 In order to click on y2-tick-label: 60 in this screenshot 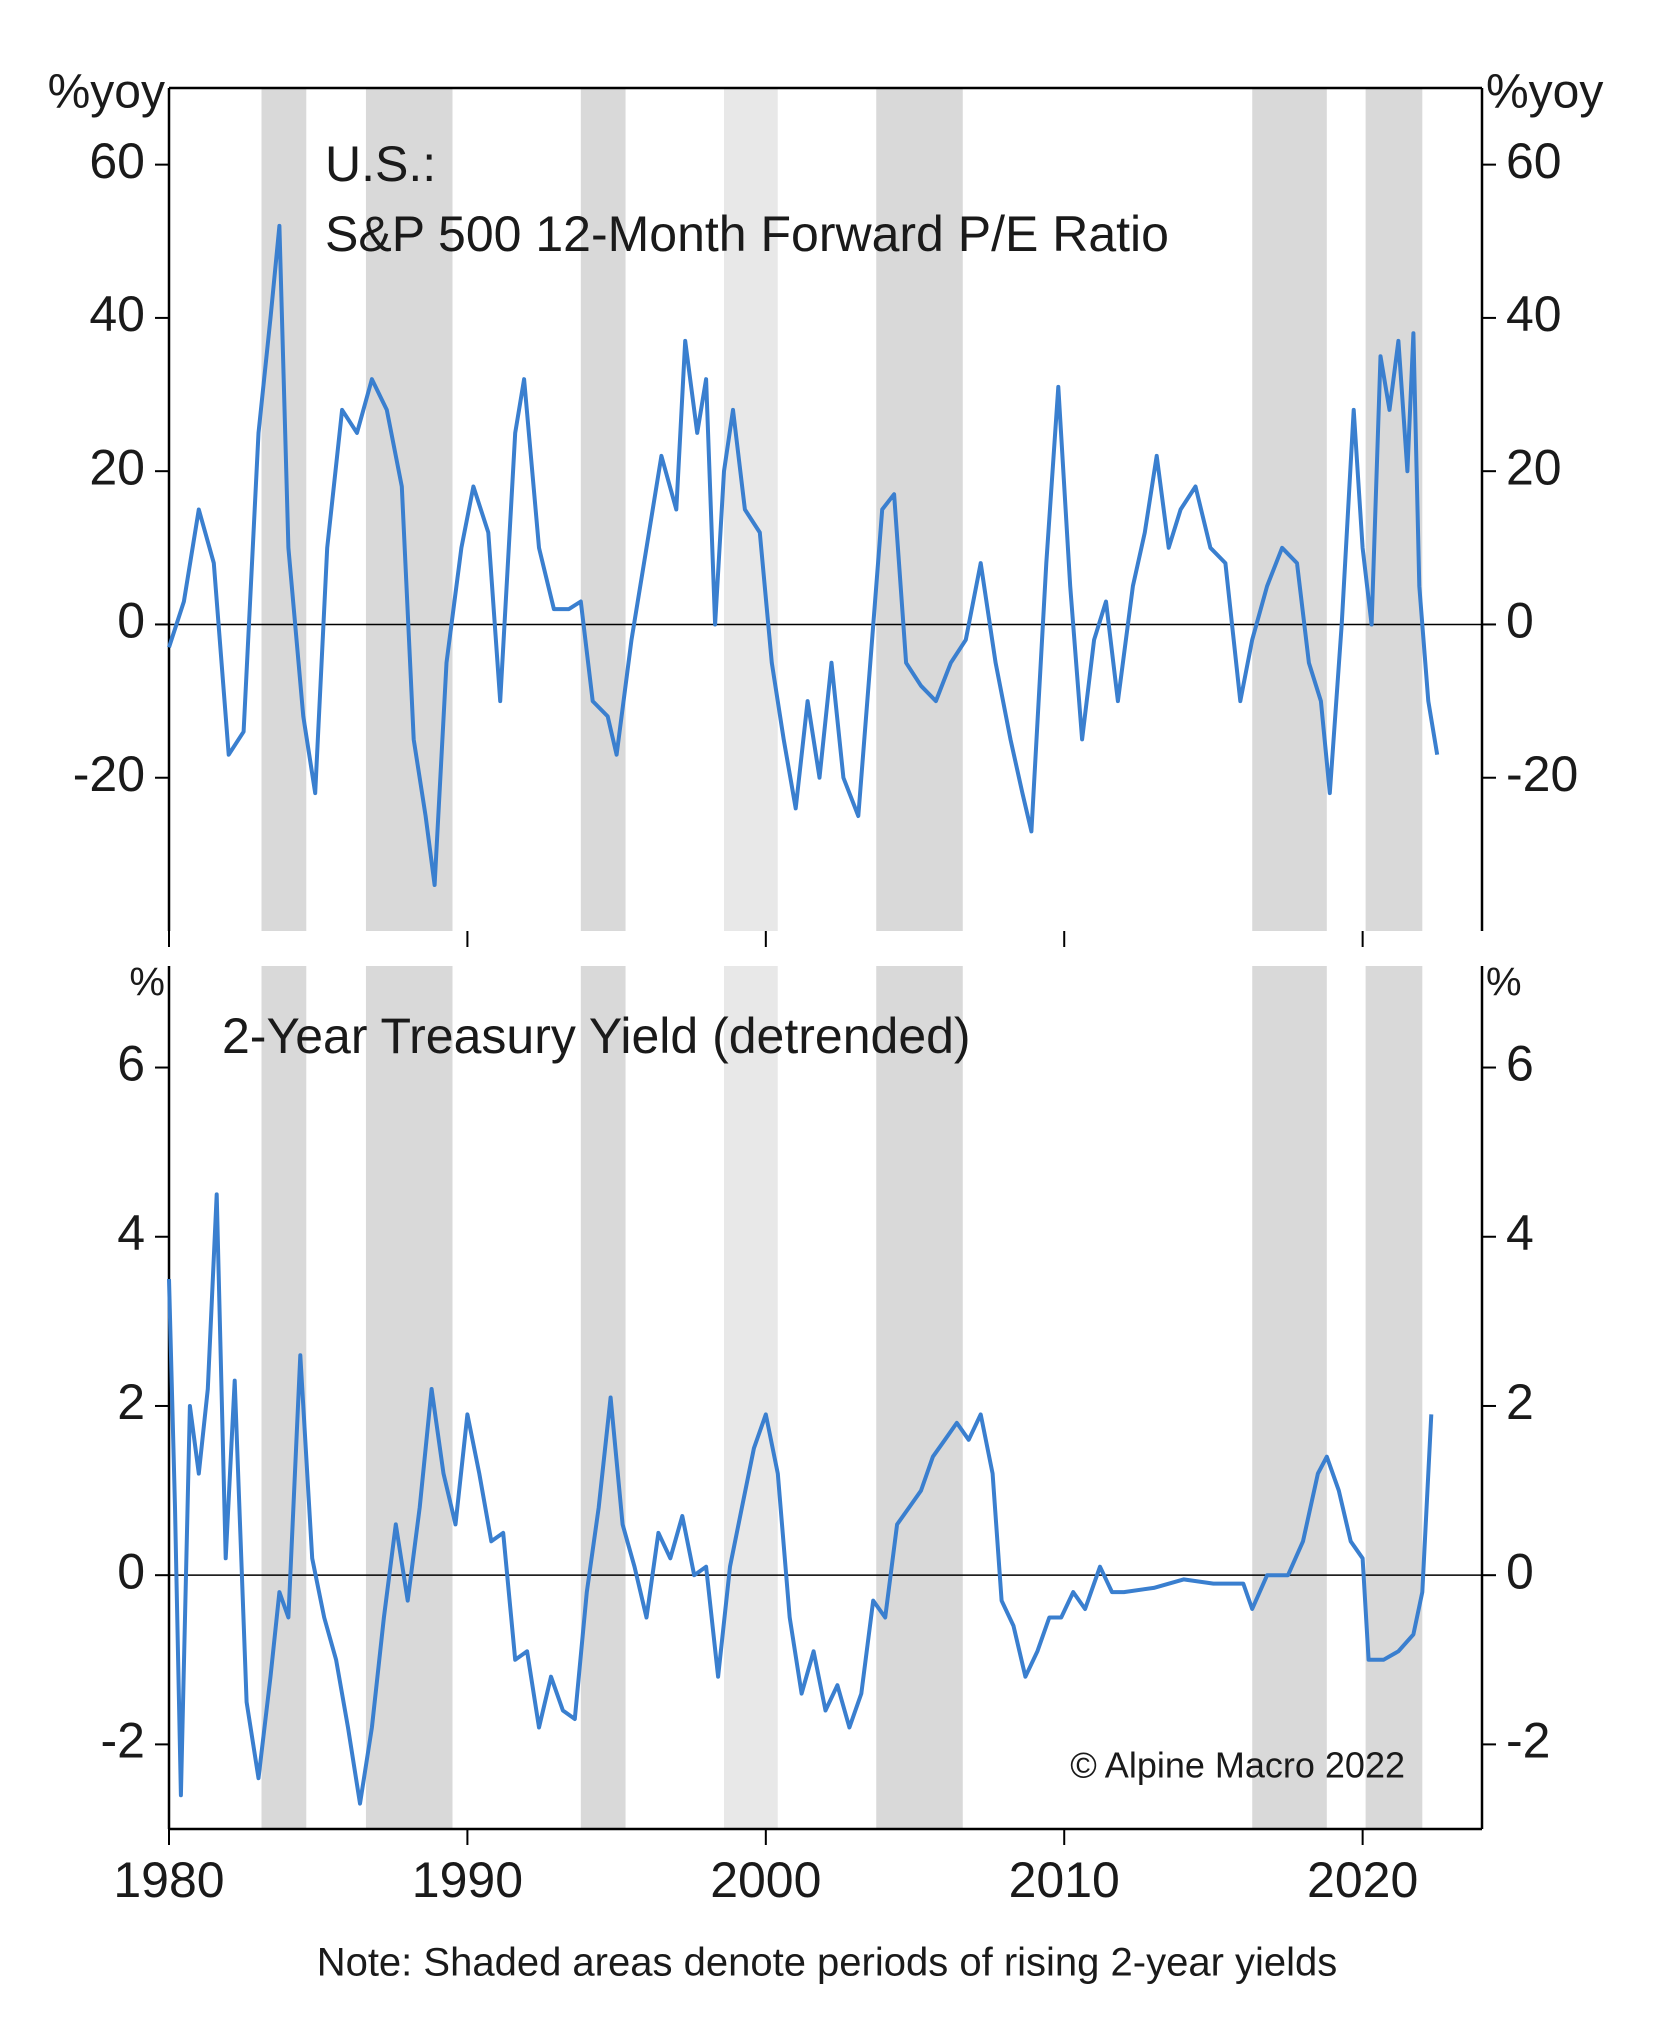, I will do `click(1534, 161)`.